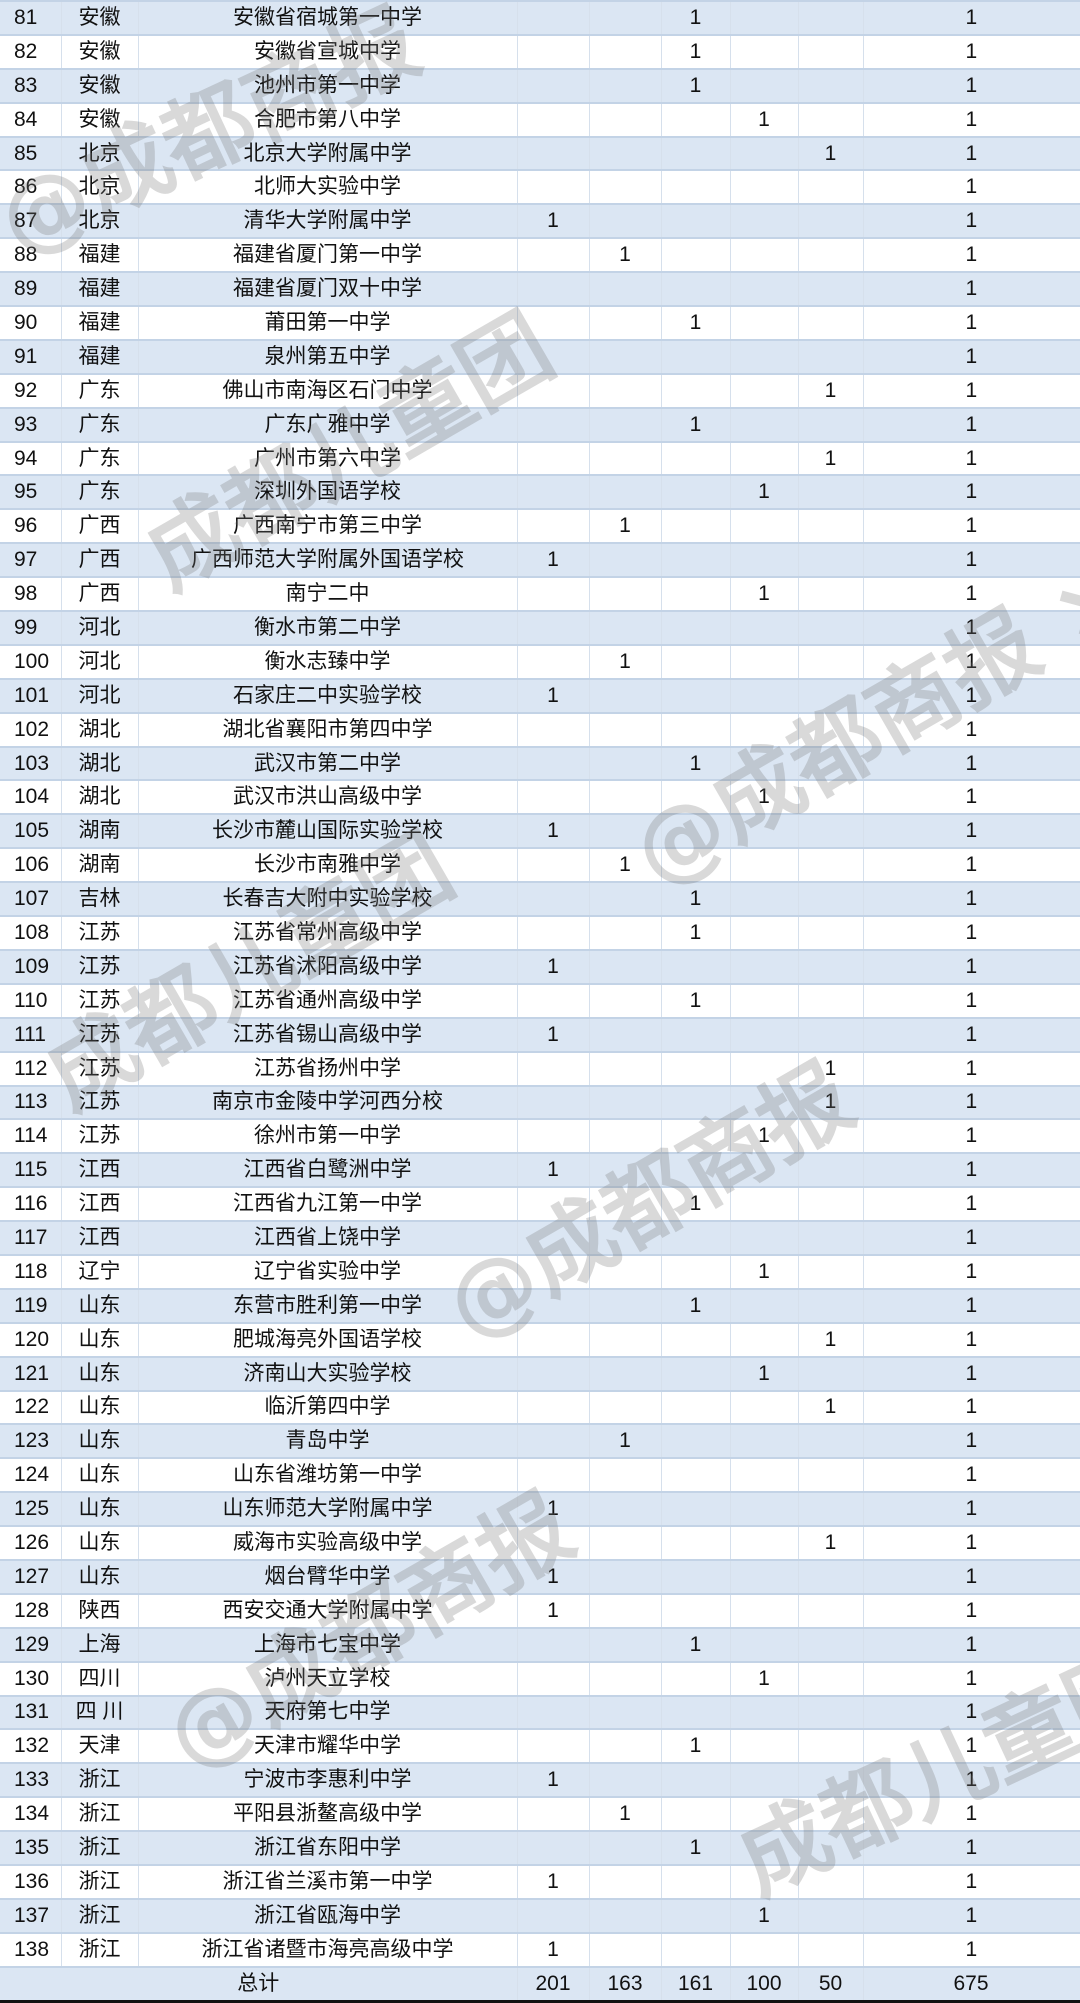 This screenshot has width=1080, height=2003. I want to click on province-cell: 安徽, so click(100, 17).